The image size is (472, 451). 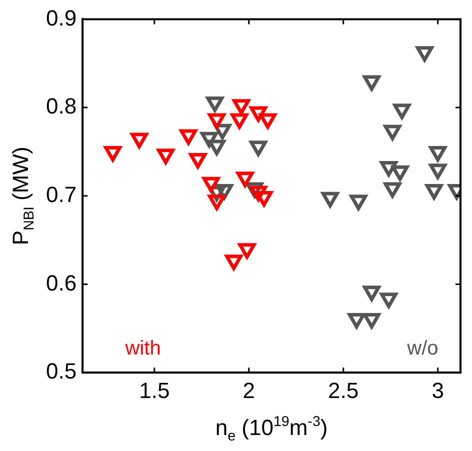 I want to click on series-label: w/o, so click(x=422, y=349).